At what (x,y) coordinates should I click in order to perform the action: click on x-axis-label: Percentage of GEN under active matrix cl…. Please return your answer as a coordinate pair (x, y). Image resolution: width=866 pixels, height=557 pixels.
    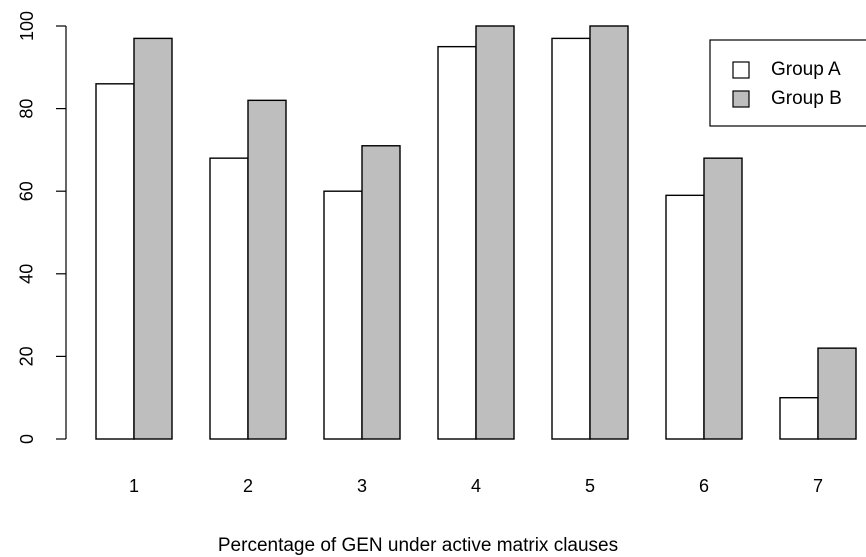
    Looking at the image, I should click on (418, 545).